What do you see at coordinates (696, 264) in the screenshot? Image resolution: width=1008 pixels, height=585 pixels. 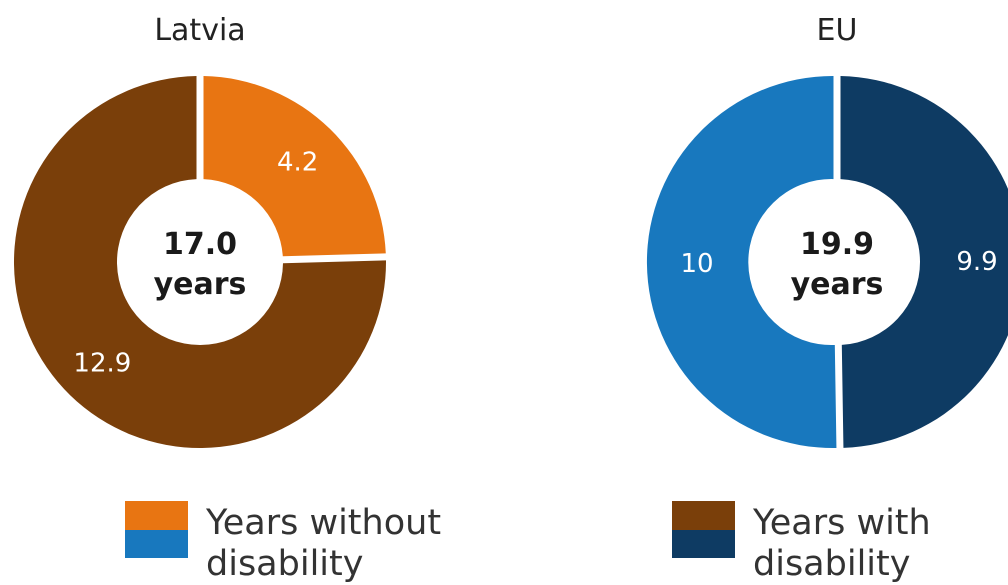 I see `slice-value-label: 10` at bounding box center [696, 264].